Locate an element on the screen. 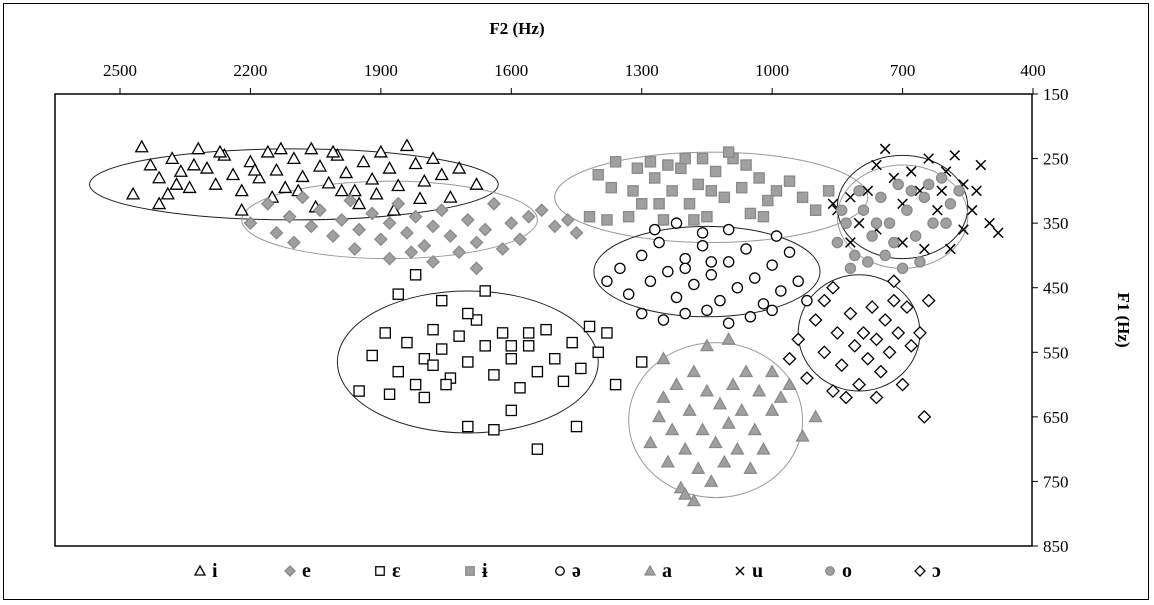 The width and height of the screenshot is (1154, 605). legend-marker-e is located at coordinates (290, 571).